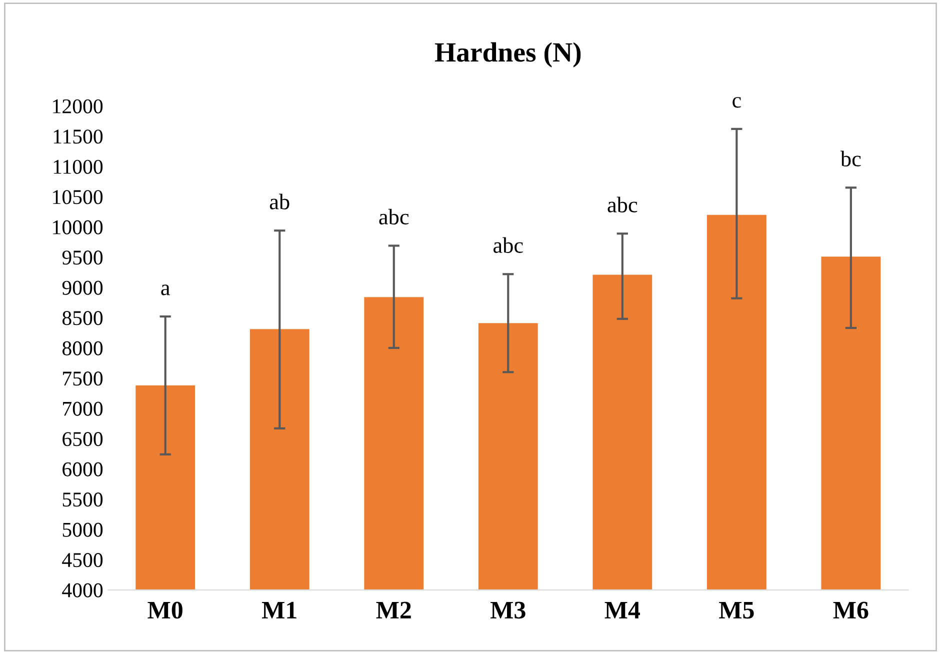 The width and height of the screenshot is (941, 654). I want to click on y-tick-label: 7500, so click(83, 379).